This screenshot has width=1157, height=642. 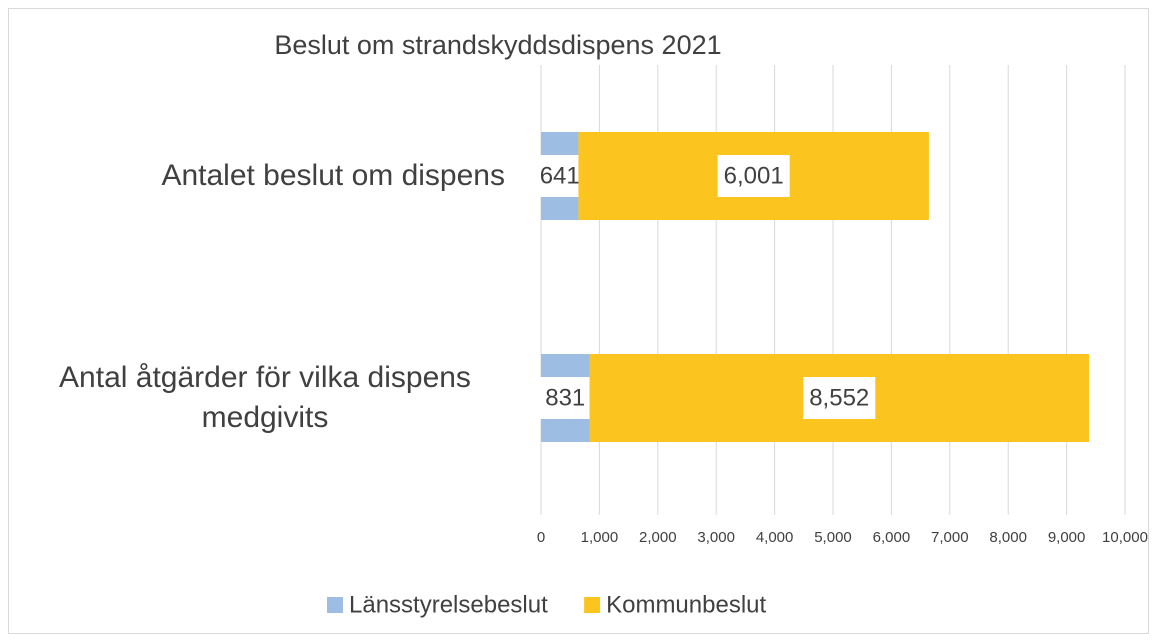 What do you see at coordinates (658, 537) in the screenshot?
I see `x-tick-label: 2,000` at bounding box center [658, 537].